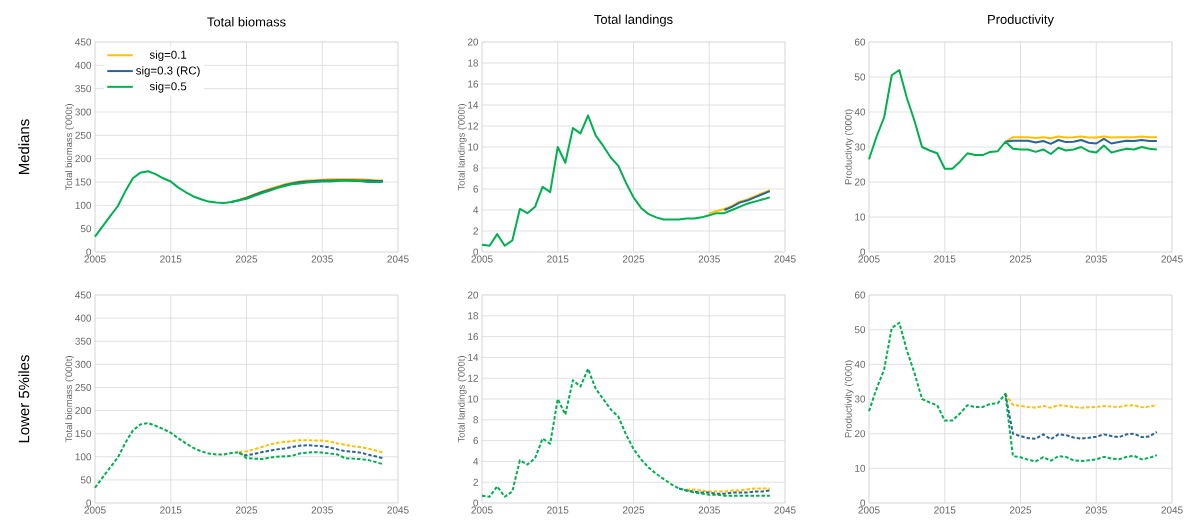 The image size is (1188, 527). Describe the element at coordinates (168, 87) in the screenshot. I see `legend-label: sig=0.5` at that location.